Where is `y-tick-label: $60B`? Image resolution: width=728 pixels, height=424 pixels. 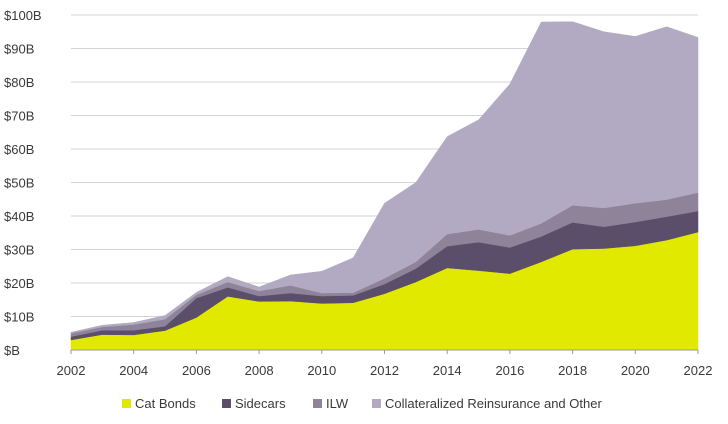 y-tick-label: $60B is located at coordinates (19, 149).